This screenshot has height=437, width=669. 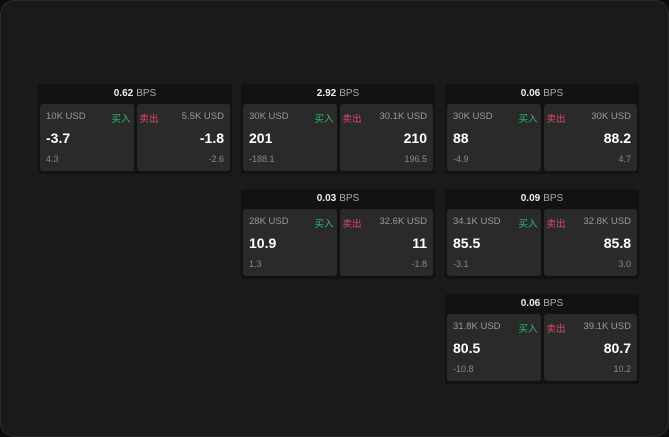 I want to click on sell-price: 11, so click(x=419, y=243).